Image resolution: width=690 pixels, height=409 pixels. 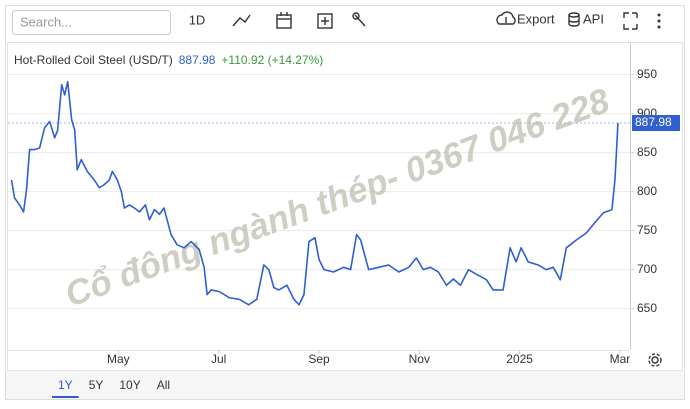 What do you see at coordinates (647, 269) in the screenshot?
I see `y-tick-label: 700` at bounding box center [647, 269].